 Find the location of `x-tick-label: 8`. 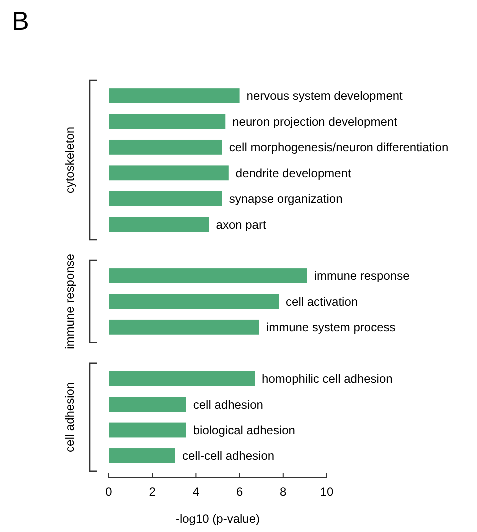

x-tick-label: 8 is located at coordinates (284, 492).